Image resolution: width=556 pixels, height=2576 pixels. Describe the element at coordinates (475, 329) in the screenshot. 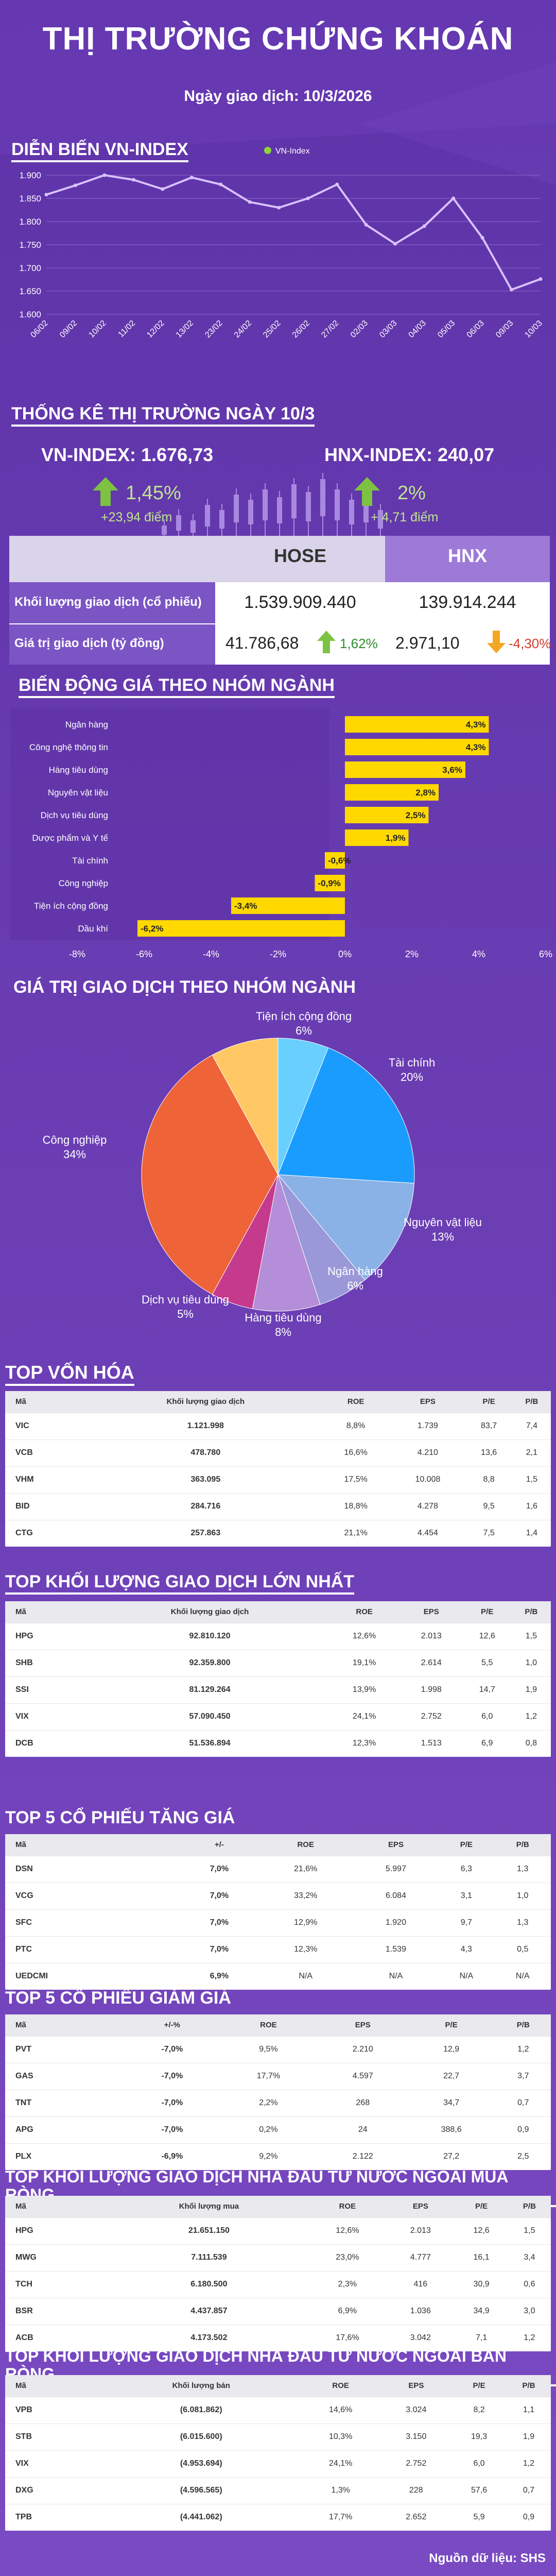

I see `x-tick-label: 06/03` at that location.